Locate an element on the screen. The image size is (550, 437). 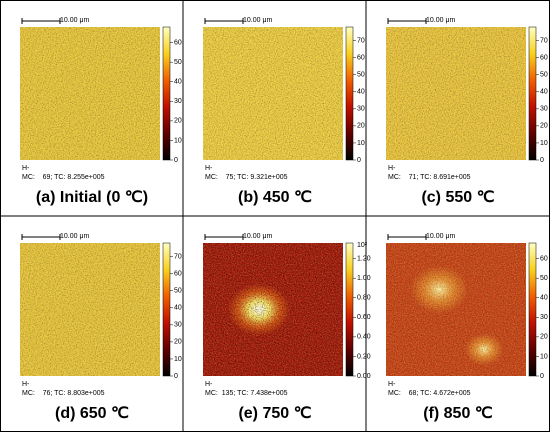
caption: (a) Initial (0 ℃) is located at coordinates (92, 197).